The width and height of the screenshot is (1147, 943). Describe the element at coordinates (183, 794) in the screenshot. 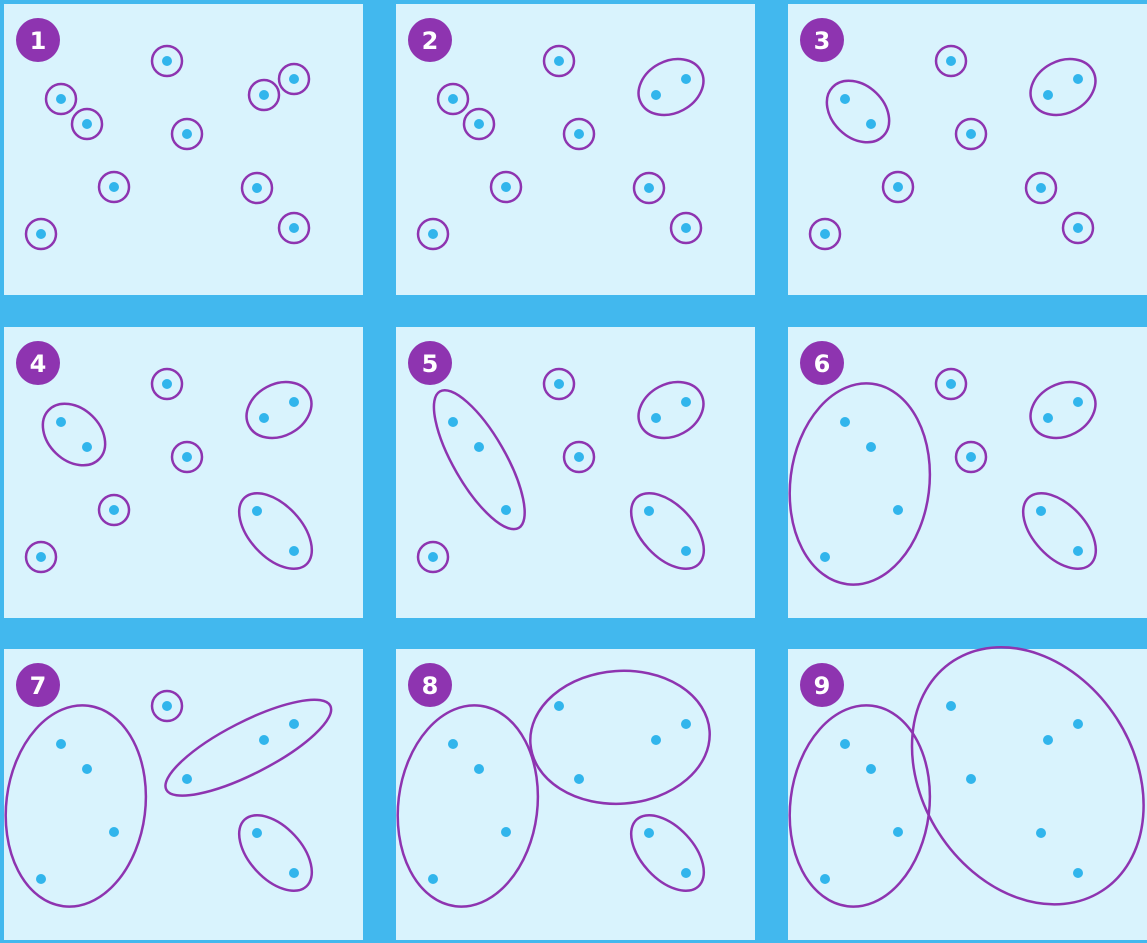

I see `panel-7: 7` at that location.